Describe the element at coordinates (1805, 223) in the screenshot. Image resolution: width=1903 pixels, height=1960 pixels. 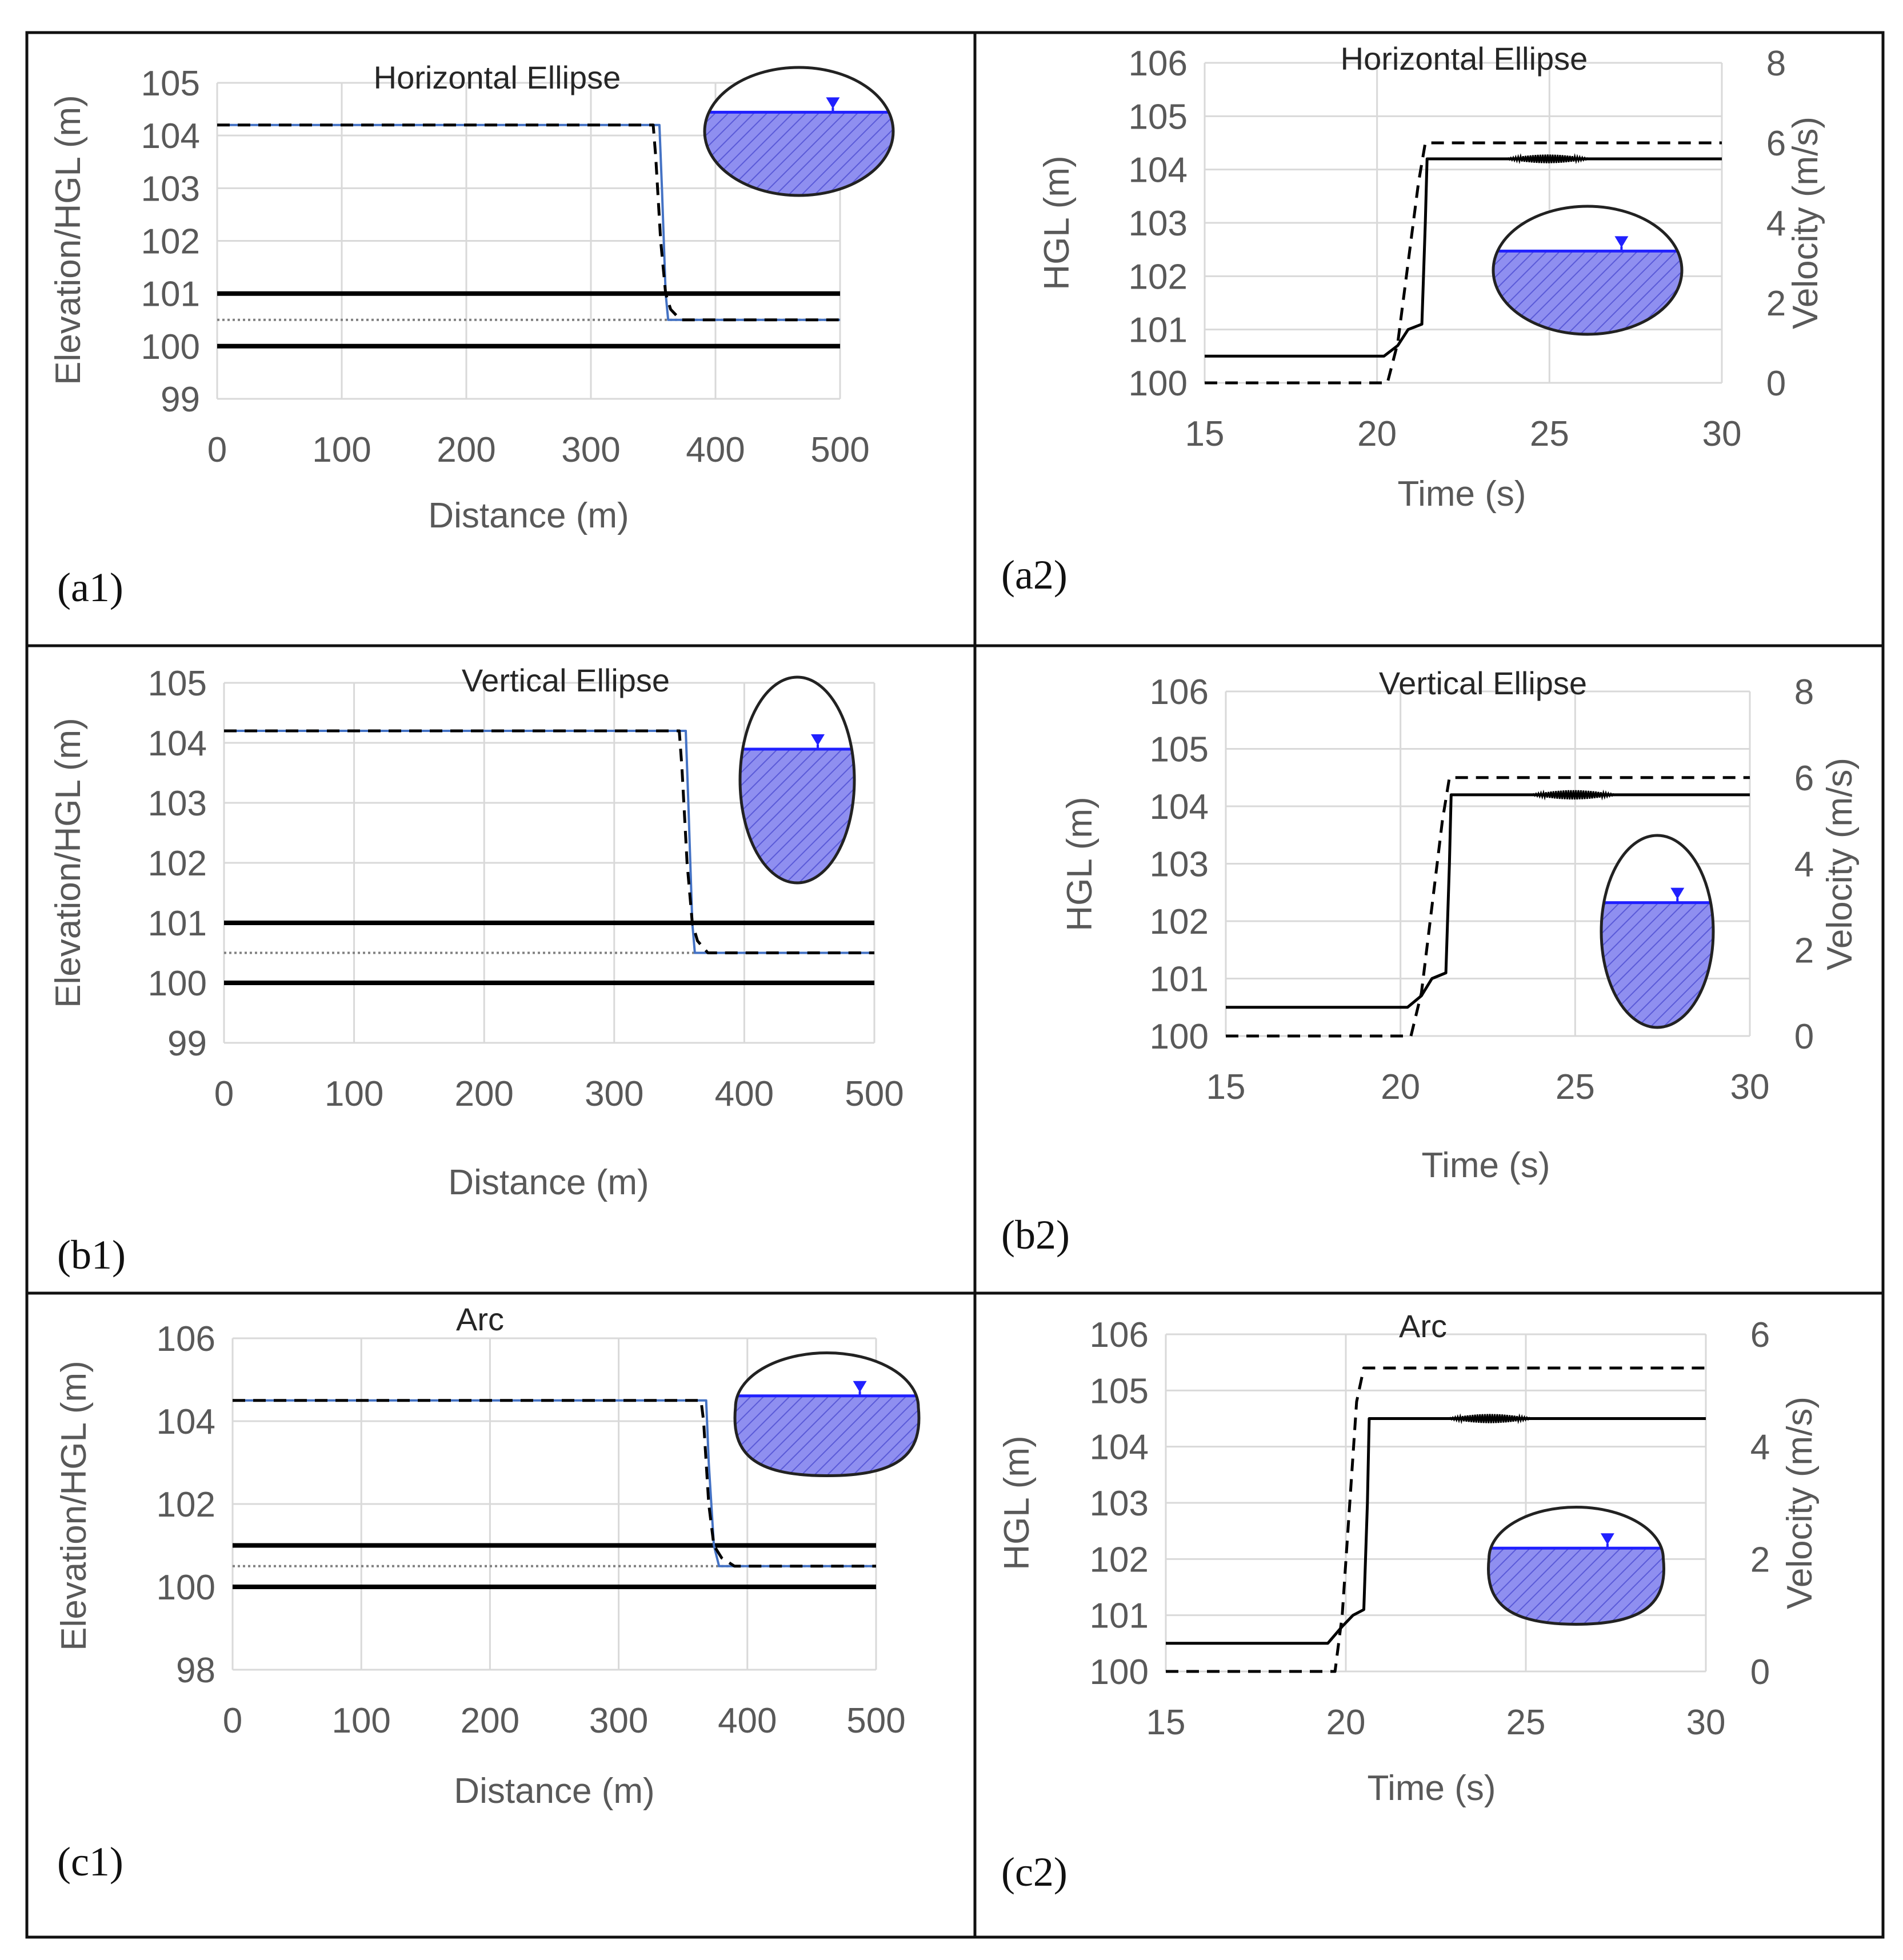
I see `y2-axis-label: Velocity (m/s)` at that location.